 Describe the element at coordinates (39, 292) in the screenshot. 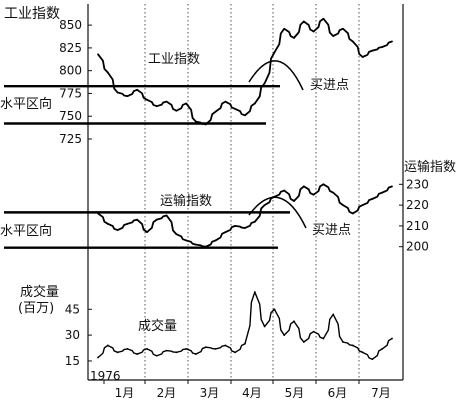

I see `panel-title: 成交量` at that location.